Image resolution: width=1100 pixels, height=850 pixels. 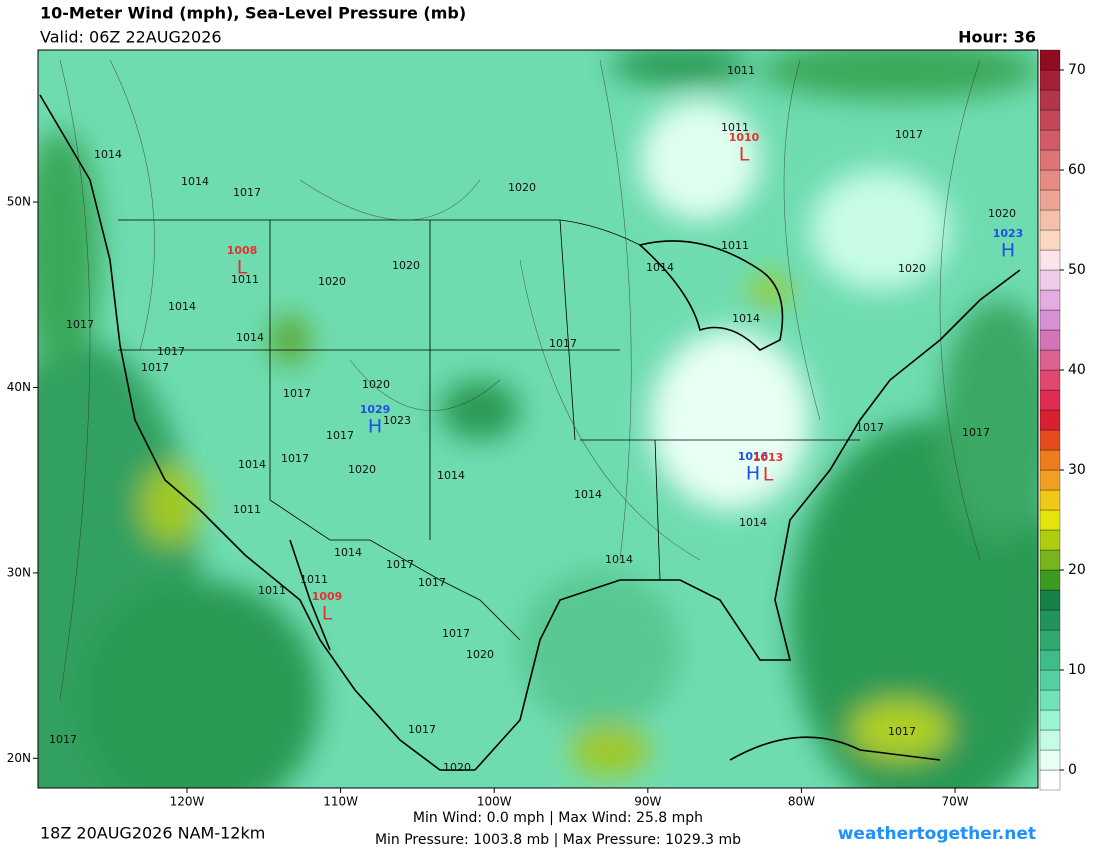 What do you see at coordinates (558, 818) in the screenshot?
I see `wind-range: Min Wind: 0.0 mph | Max Wind: 25.8 mph` at bounding box center [558, 818].